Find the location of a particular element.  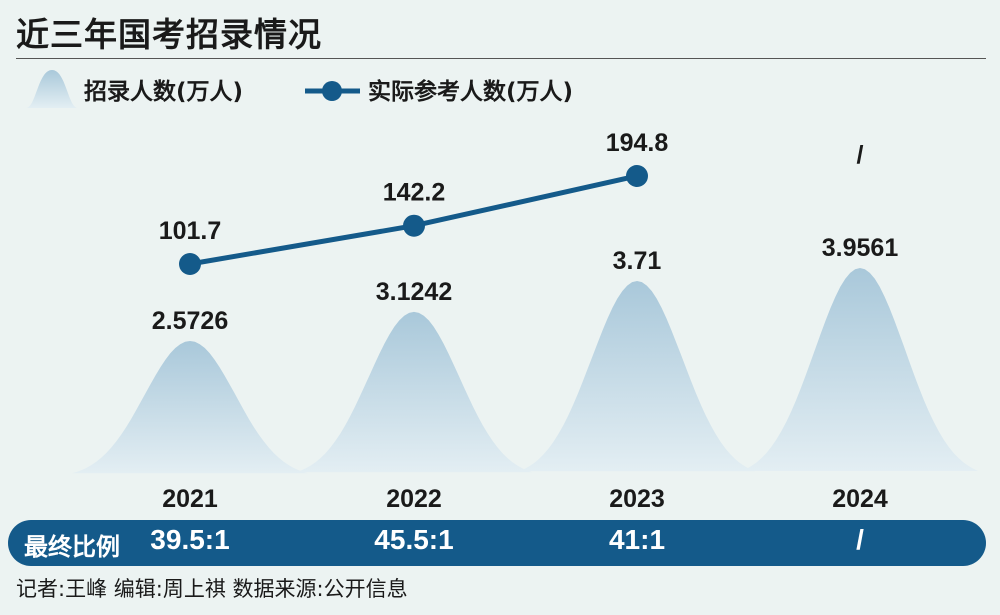

bell-2022 is located at coordinates (414, 392).